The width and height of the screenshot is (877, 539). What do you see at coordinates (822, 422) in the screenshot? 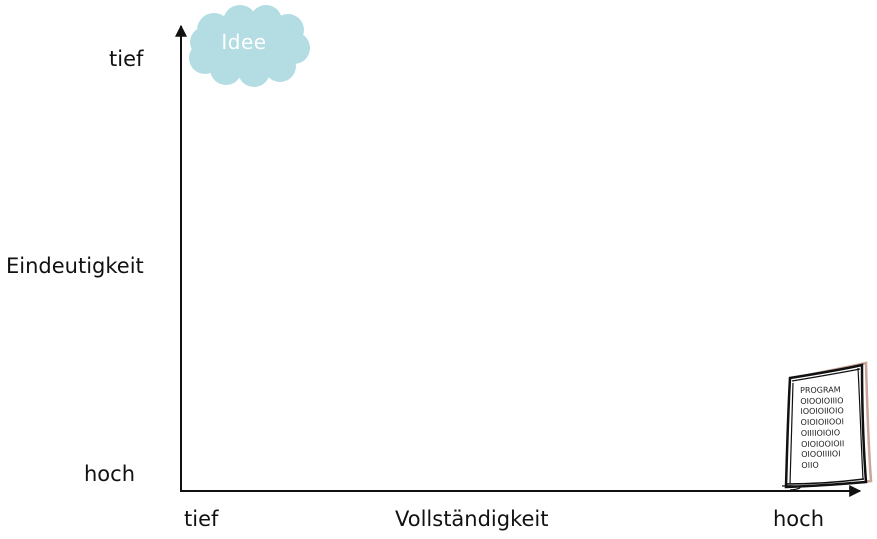
I see `program-line: OIOIOIIOOI` at bounding box center [822, 422].